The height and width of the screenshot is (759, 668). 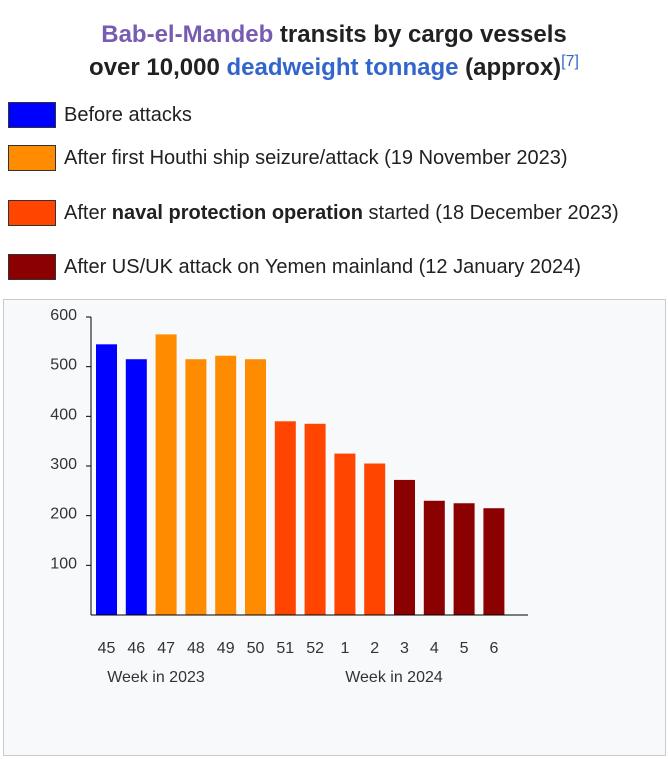 What do you see at coordinates (374, 648) in the screenshot?
I see `x-tick-label: 2` at bounding box center [374, 648].